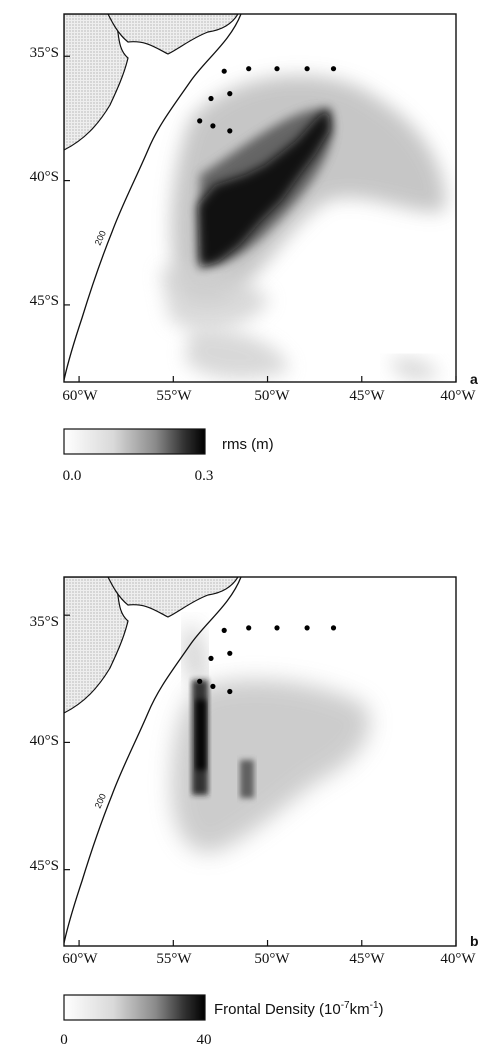  What do you see at coordinates (72, 476) in the screenshot?
I see `panel-a-colorbar-min: 0.0` at bounding box center [72, 476].